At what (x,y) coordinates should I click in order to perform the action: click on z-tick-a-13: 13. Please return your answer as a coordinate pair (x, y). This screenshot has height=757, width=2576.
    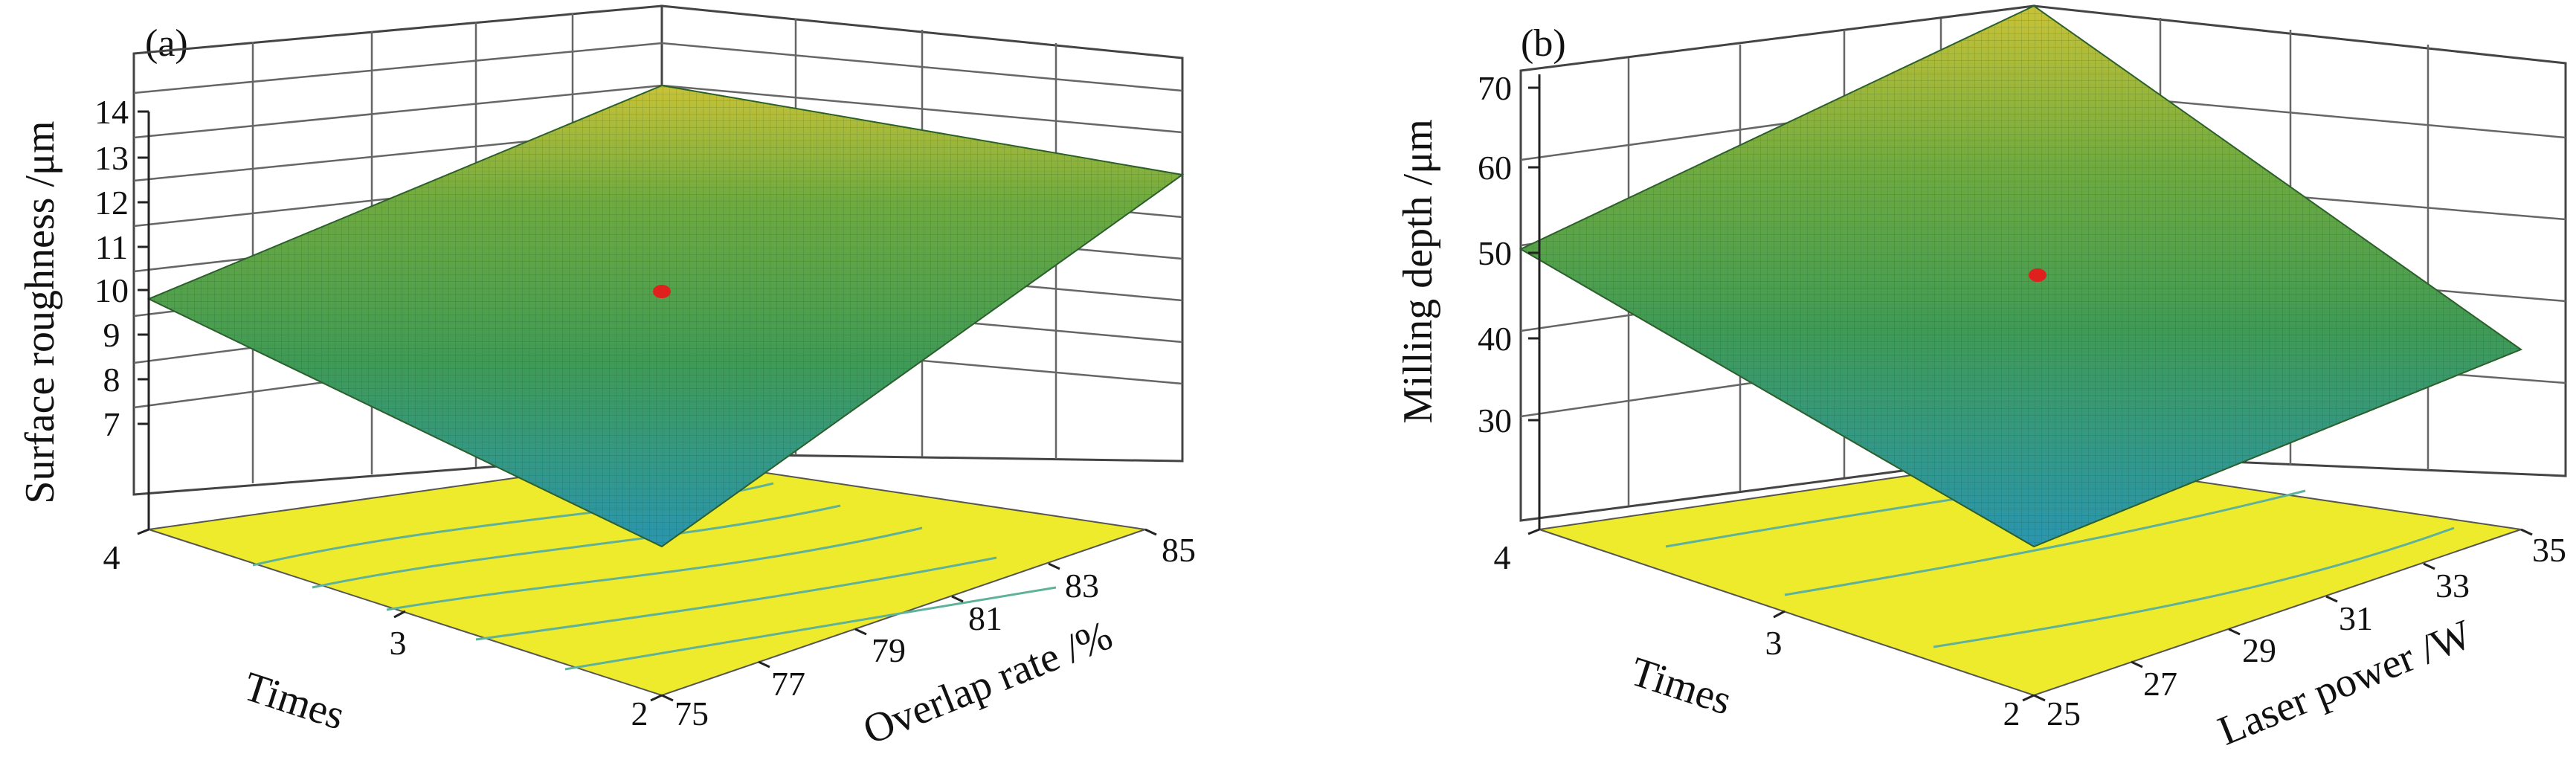
    Looking at the image, I should click on (111, 158).